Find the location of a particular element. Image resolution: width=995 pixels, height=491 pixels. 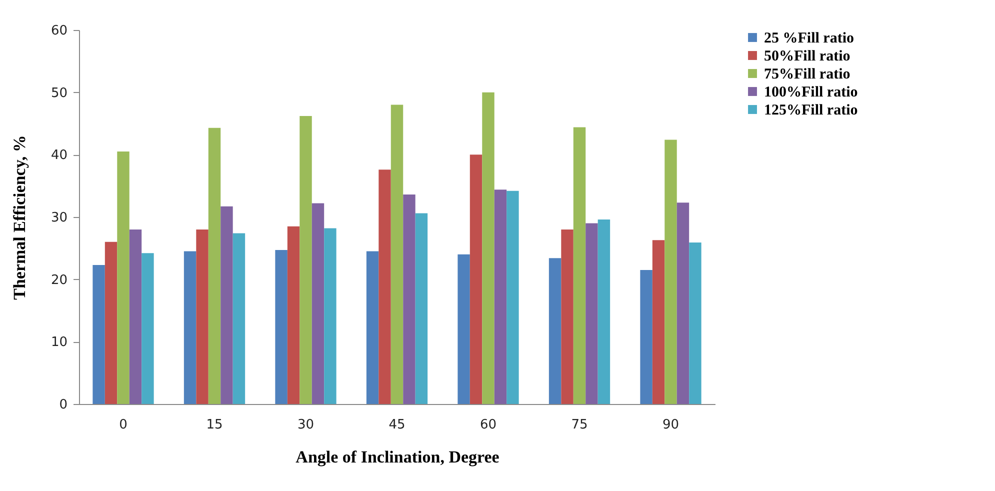

x-tick-label: 75 is located at coordinates (579, 425).